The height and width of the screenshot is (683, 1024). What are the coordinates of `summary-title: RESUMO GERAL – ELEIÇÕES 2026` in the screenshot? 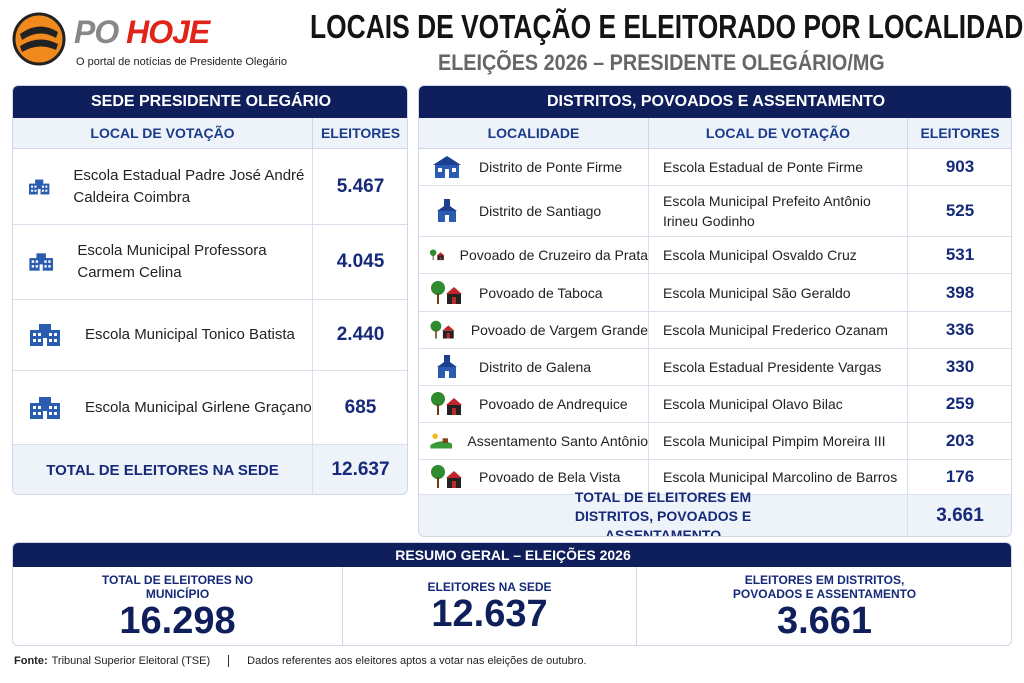 It's located at (512, 555).